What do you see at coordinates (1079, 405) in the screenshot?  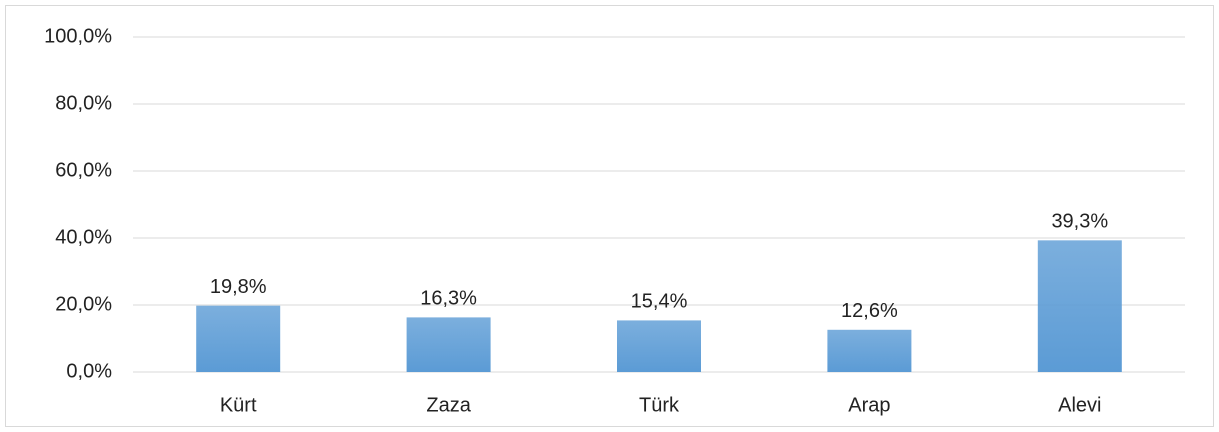 I see `x-tick-label: Alevi` at bounding box center [1079, 405].